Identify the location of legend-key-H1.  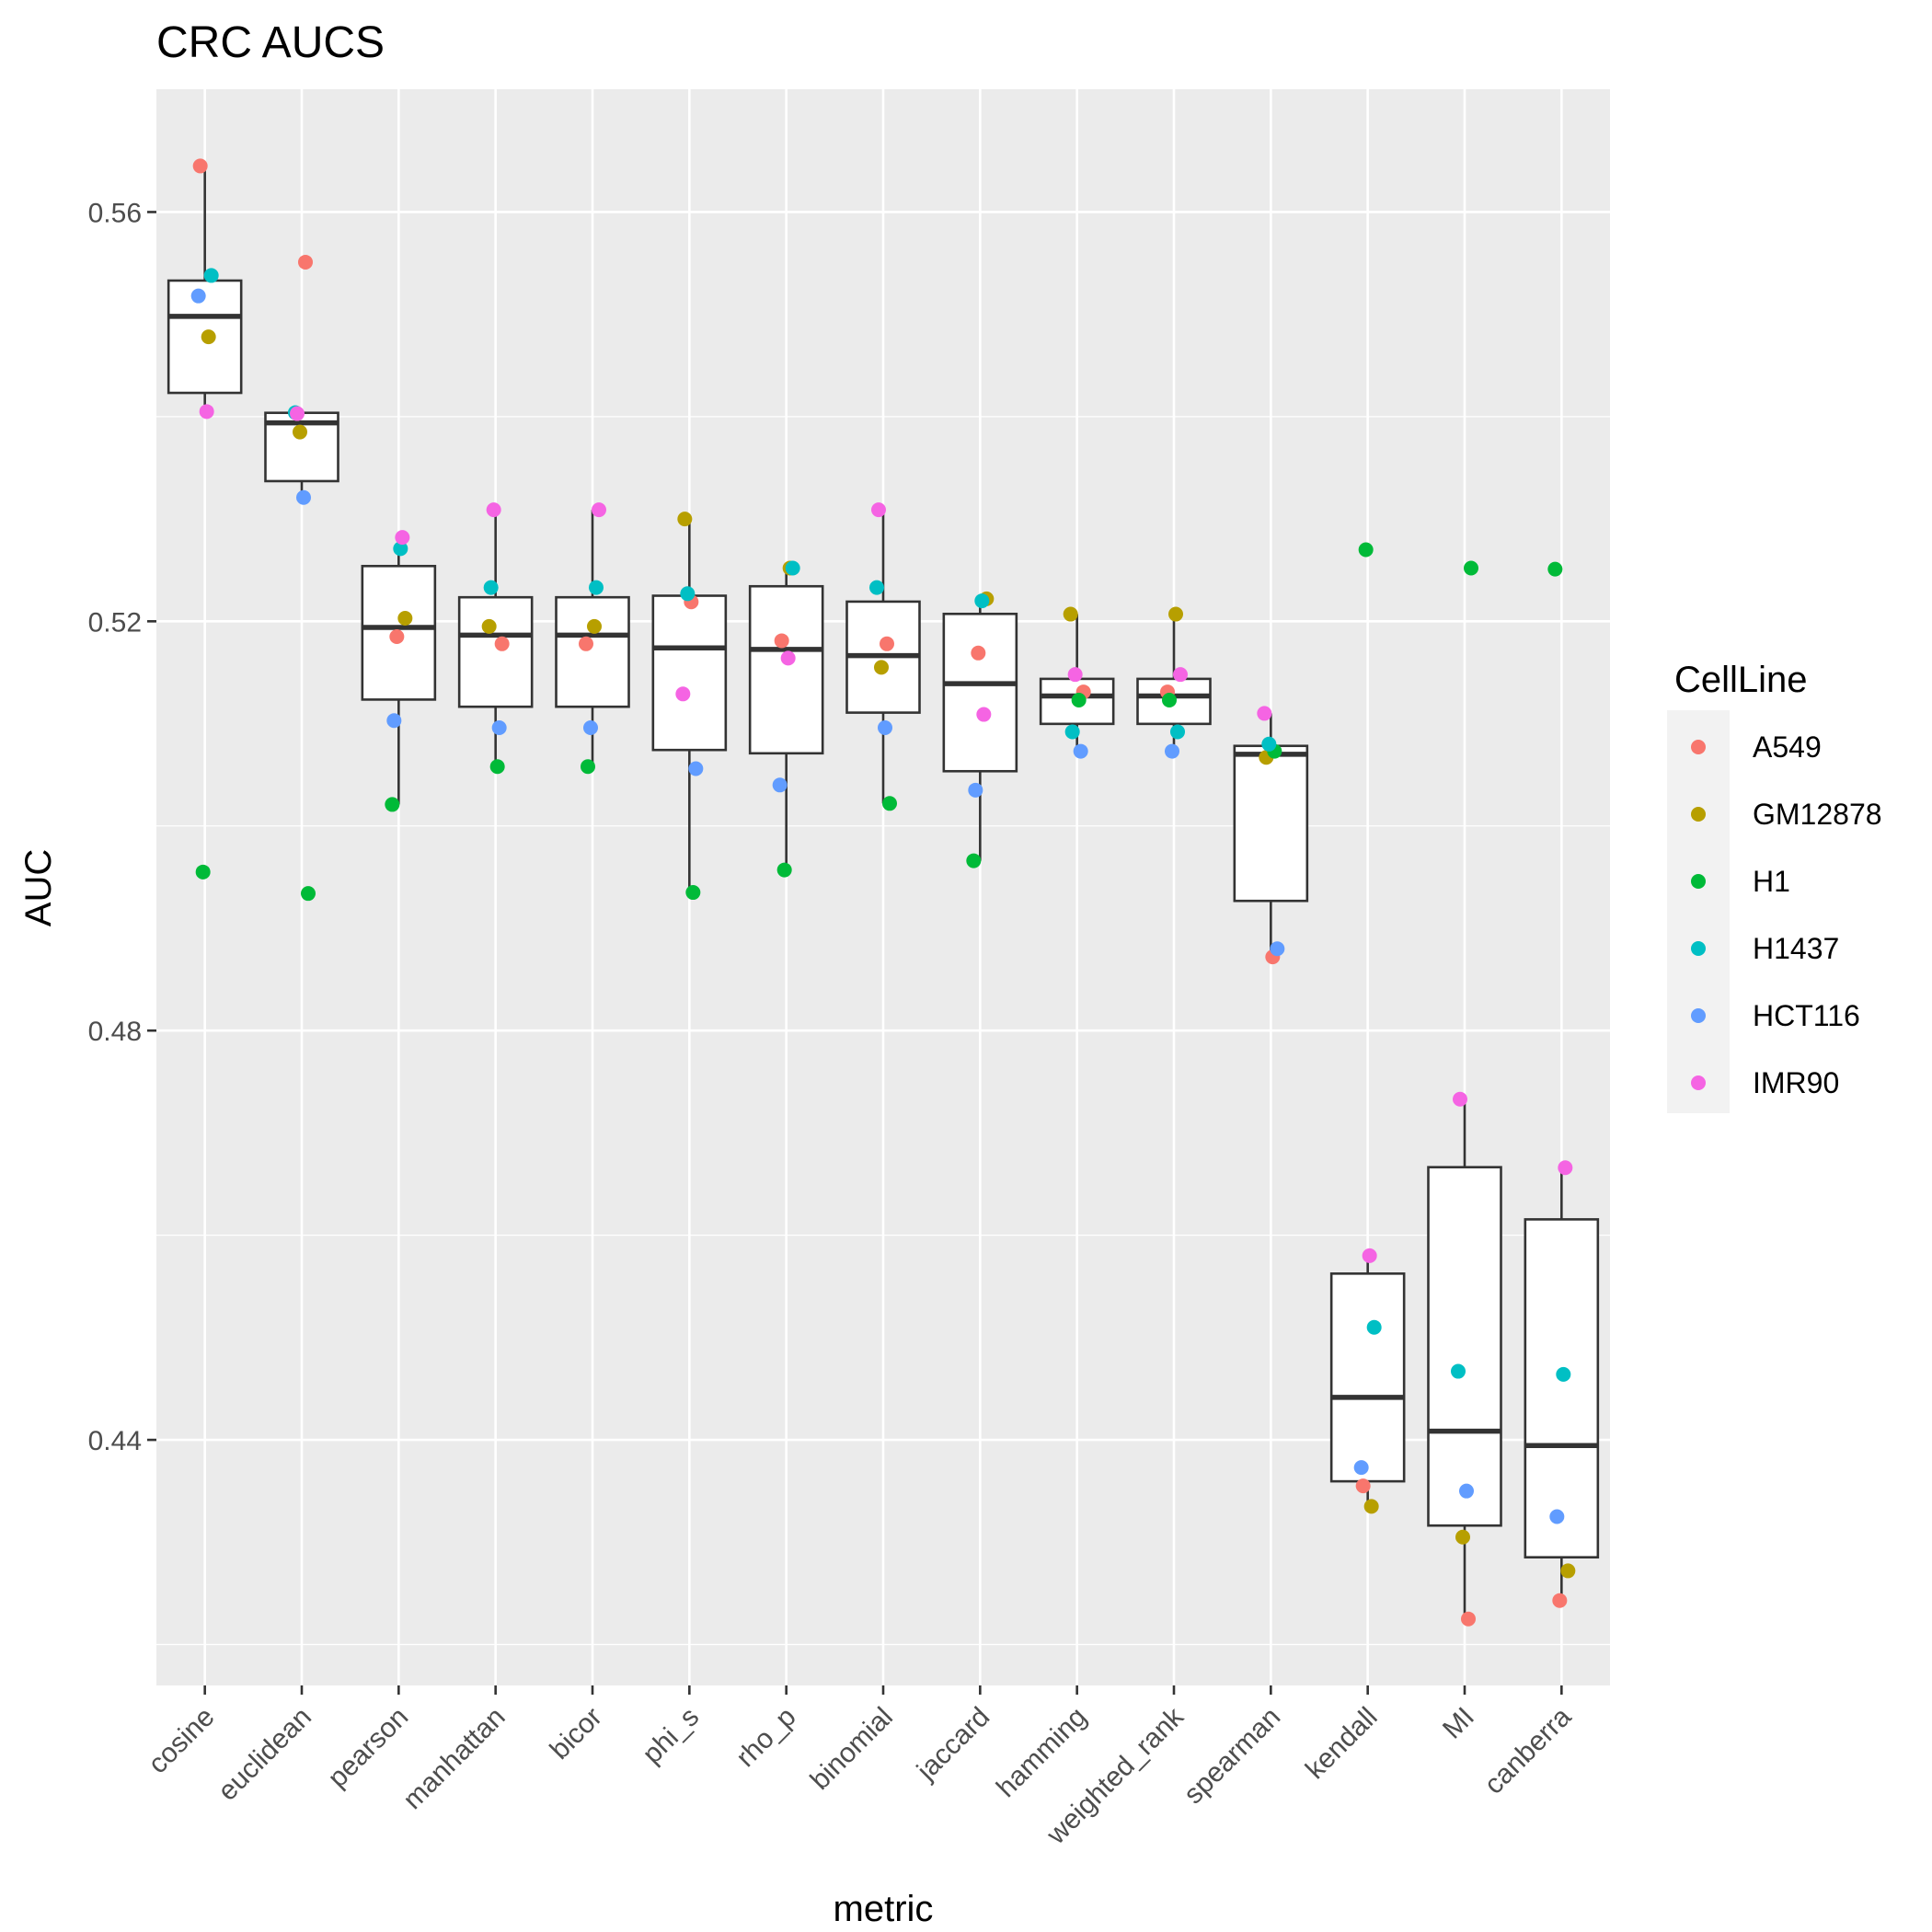
(1698, 881).